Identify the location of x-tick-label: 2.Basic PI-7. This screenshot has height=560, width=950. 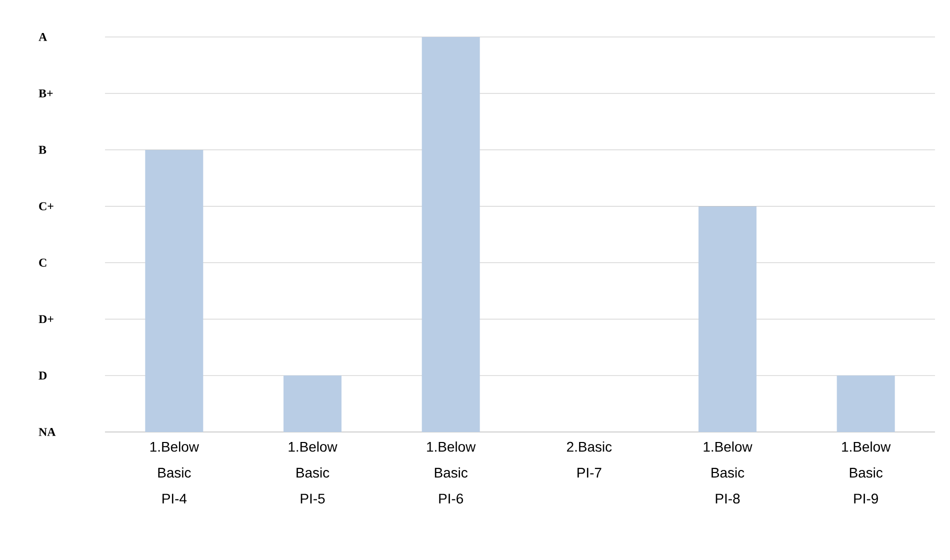
(589, 460).